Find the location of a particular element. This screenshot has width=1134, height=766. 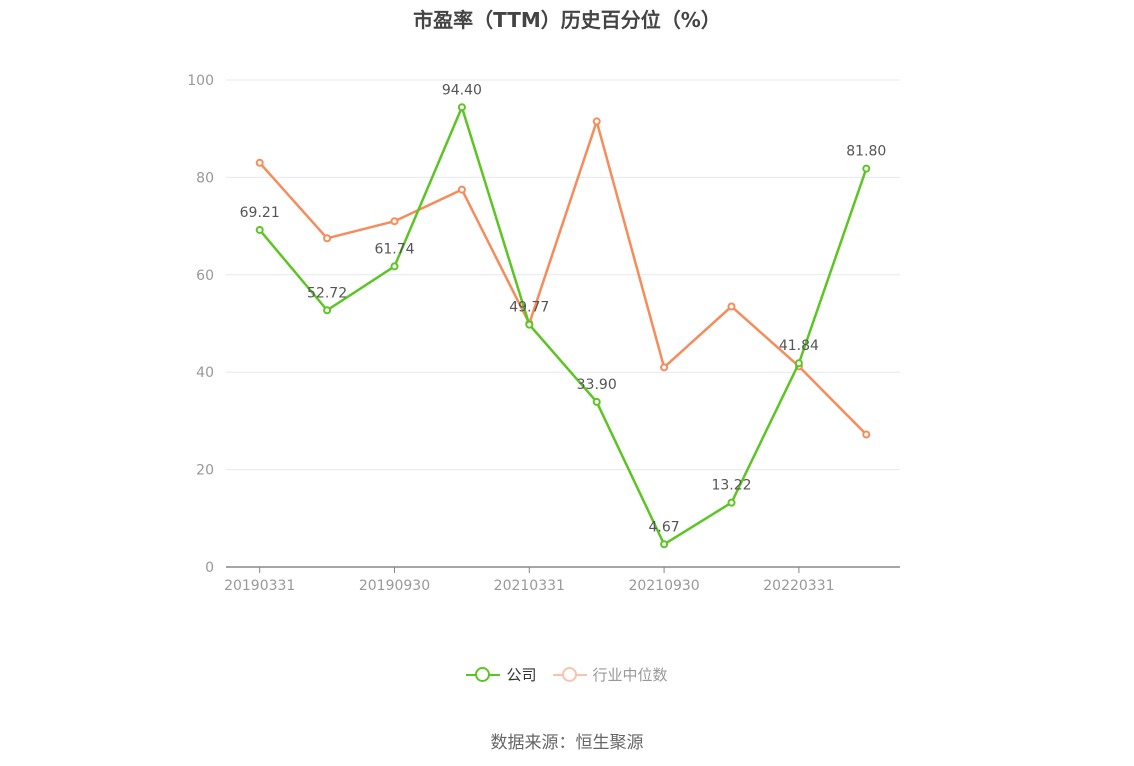

x-tick-label: 20210930 is located at coordinates (663, 586).